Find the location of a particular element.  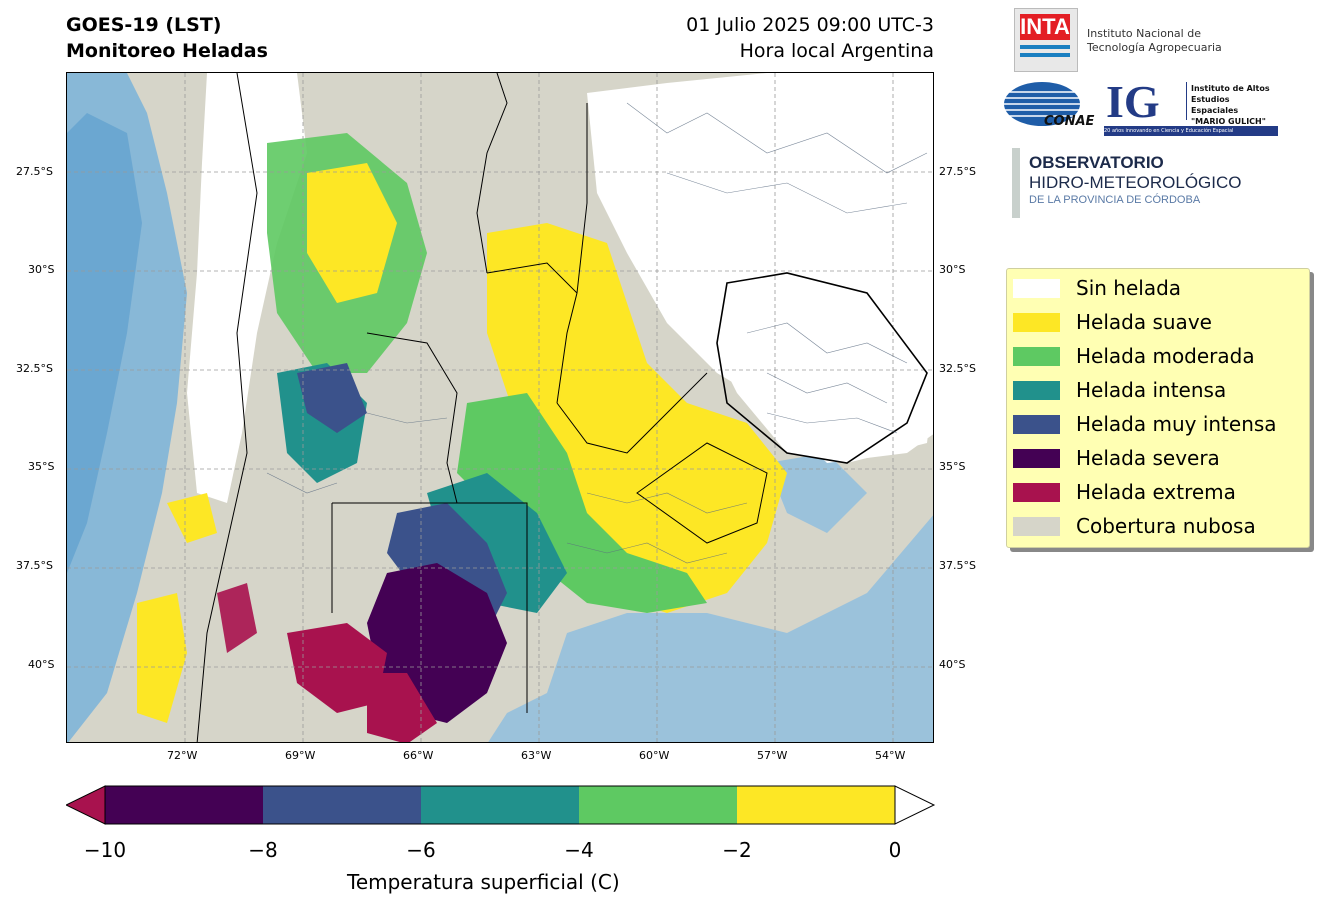

lat-label-right-6: 40°S is located at coordinates (952, 664).